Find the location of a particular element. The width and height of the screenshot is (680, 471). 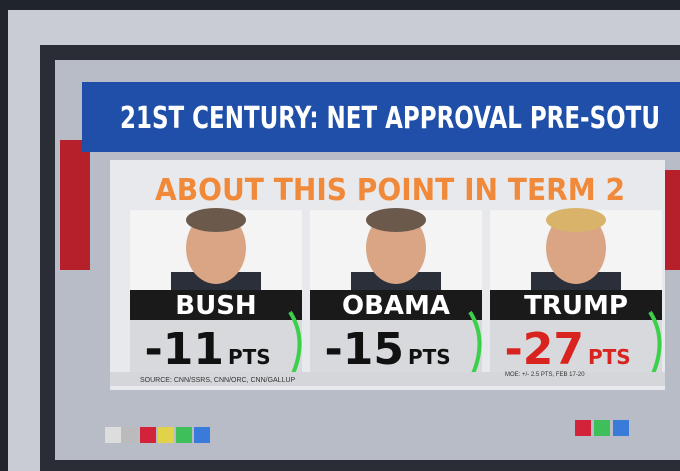

moe: MOE: +/- 2.5 PTS, FEB 17-20 is located at coordinates (545, 375).